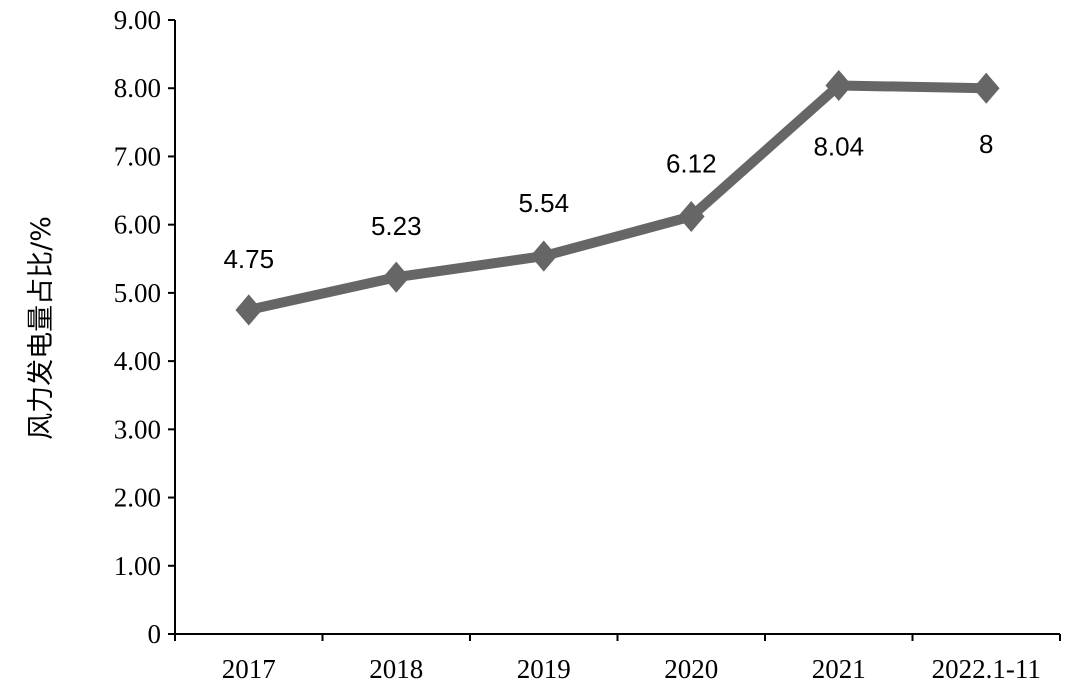 The height and width of the screenshot is (698, 1083). I want to click on y-tick-label: 0, so click(155, 634).